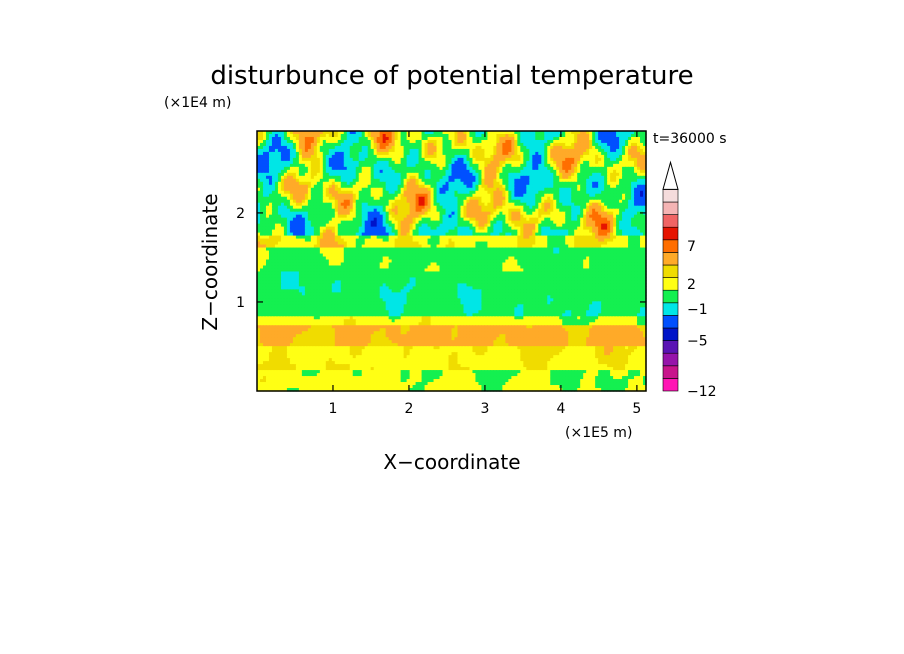  I want to click on y-axis-unit: (×1E4 m), so click(197, 103).